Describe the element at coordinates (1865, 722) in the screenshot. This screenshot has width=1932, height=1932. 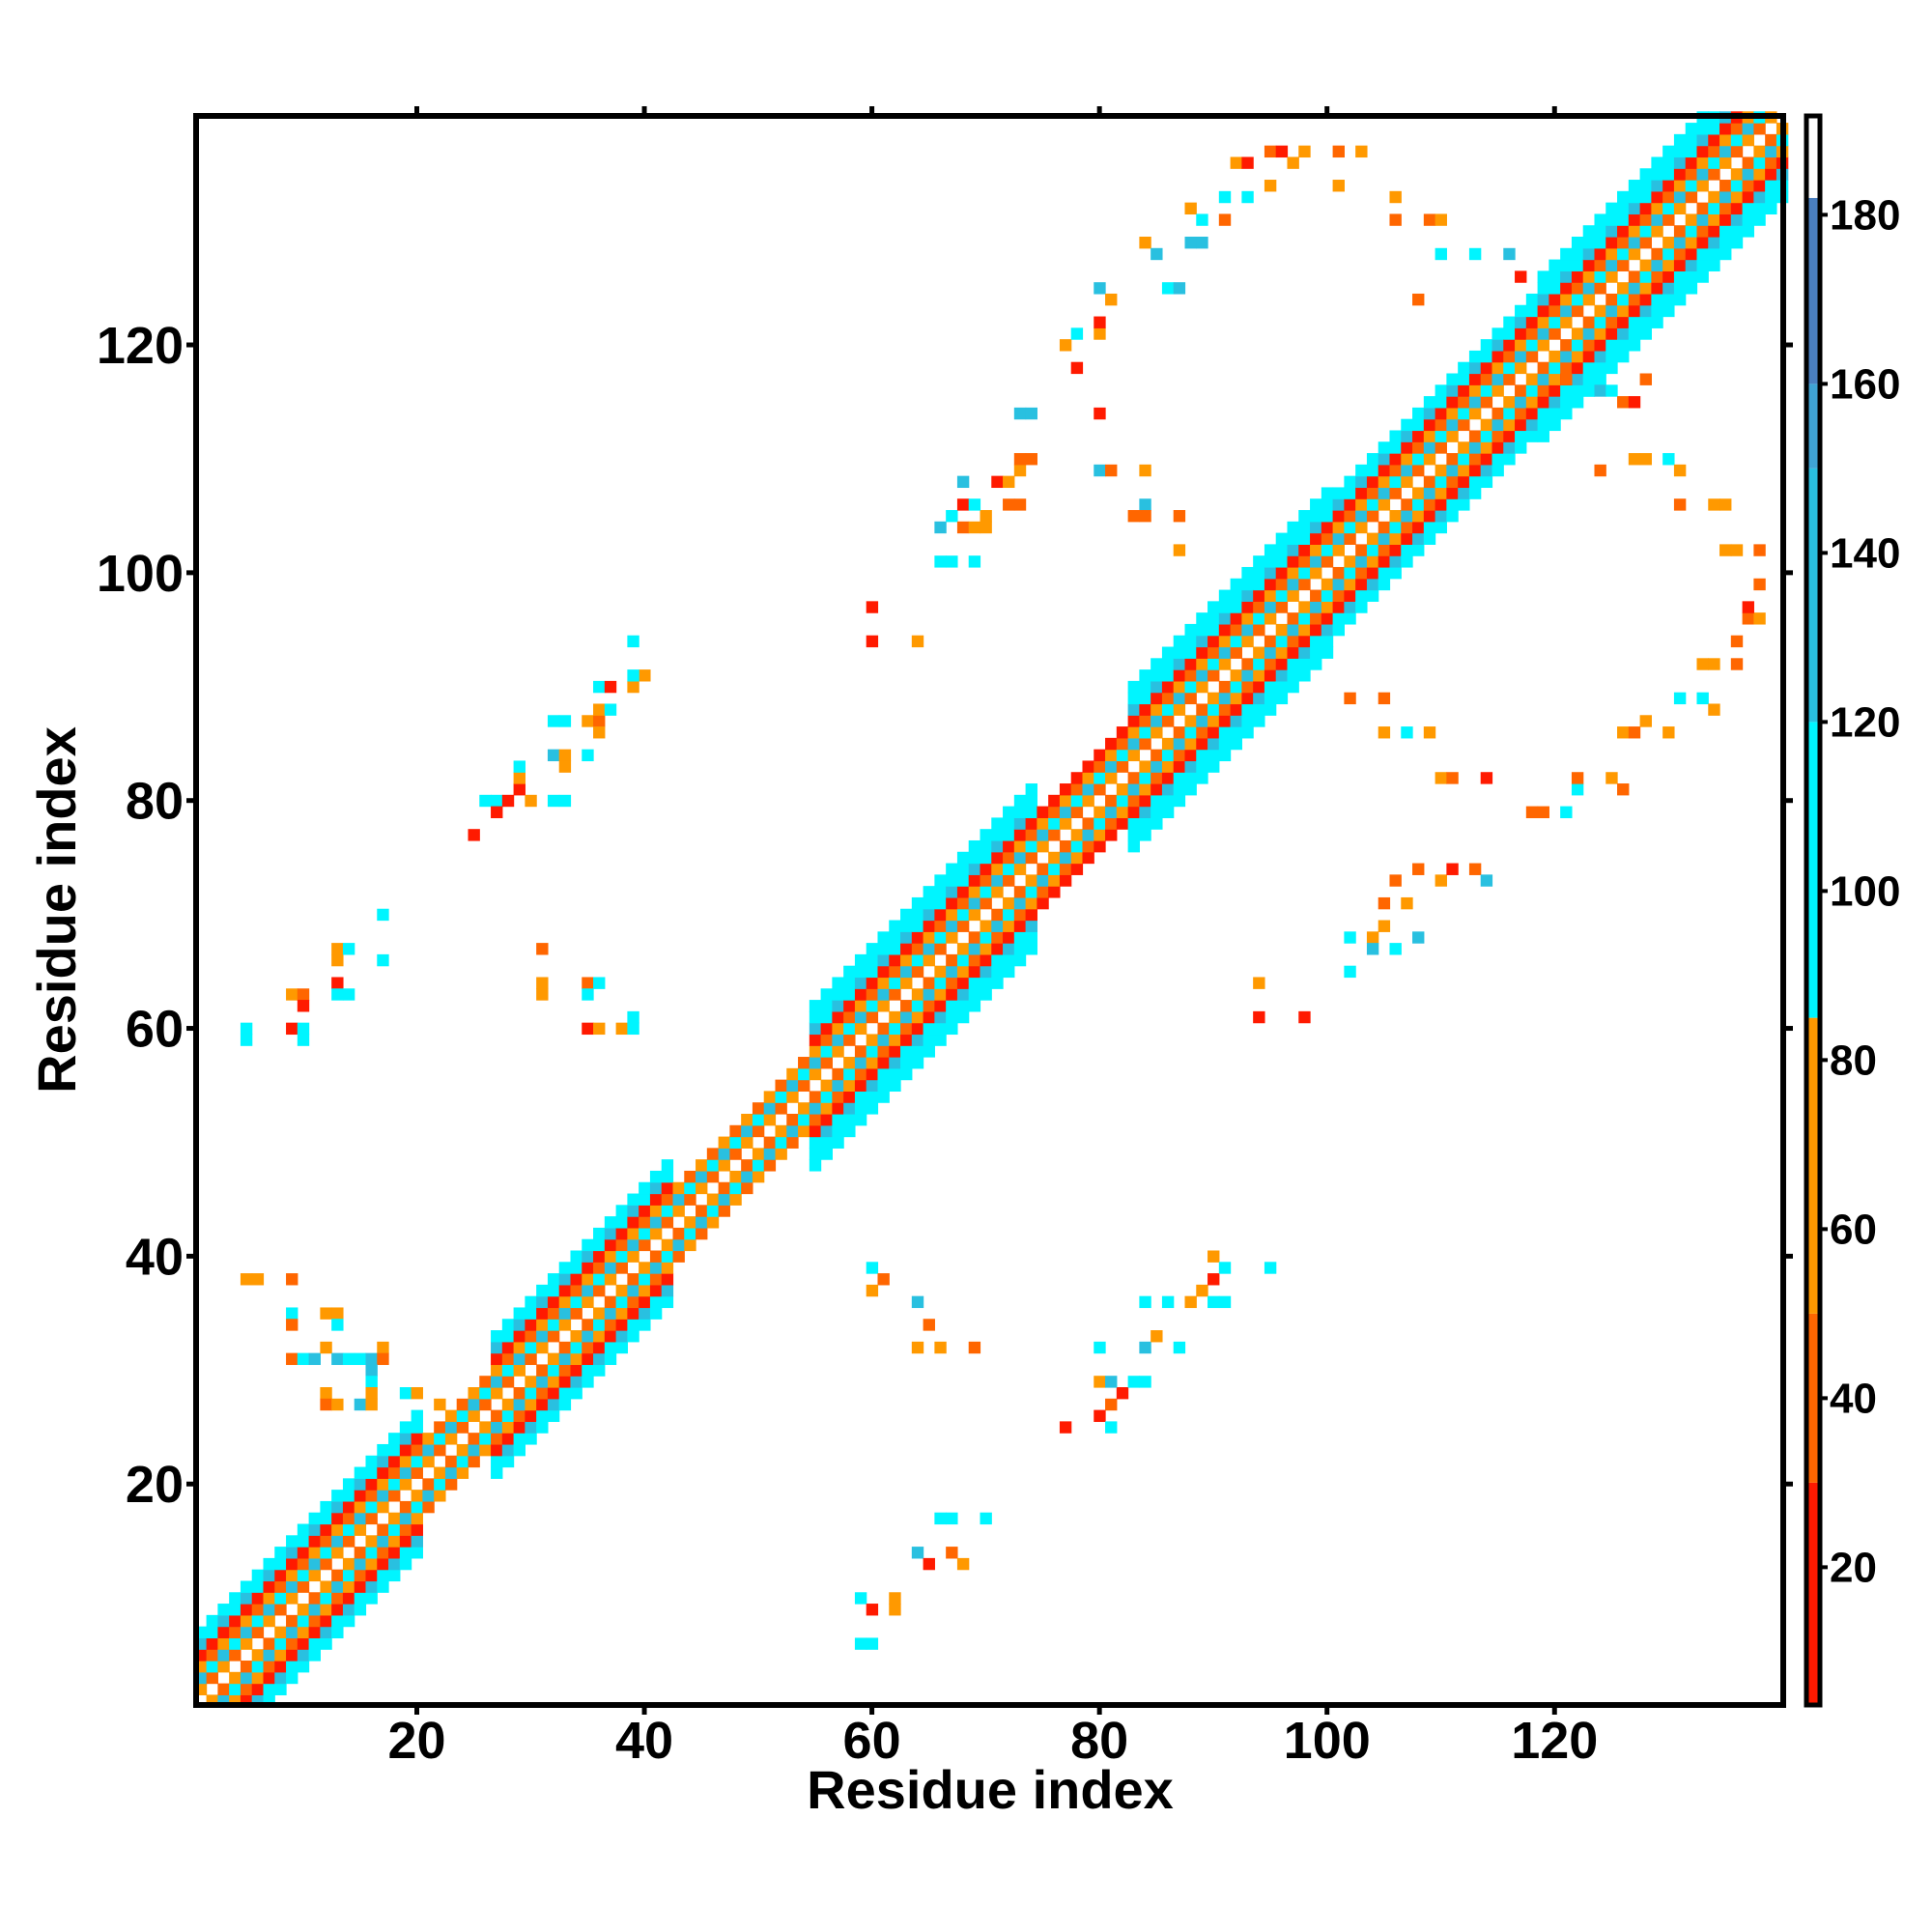
I see `colorbar-tick-label: 120` at that location.